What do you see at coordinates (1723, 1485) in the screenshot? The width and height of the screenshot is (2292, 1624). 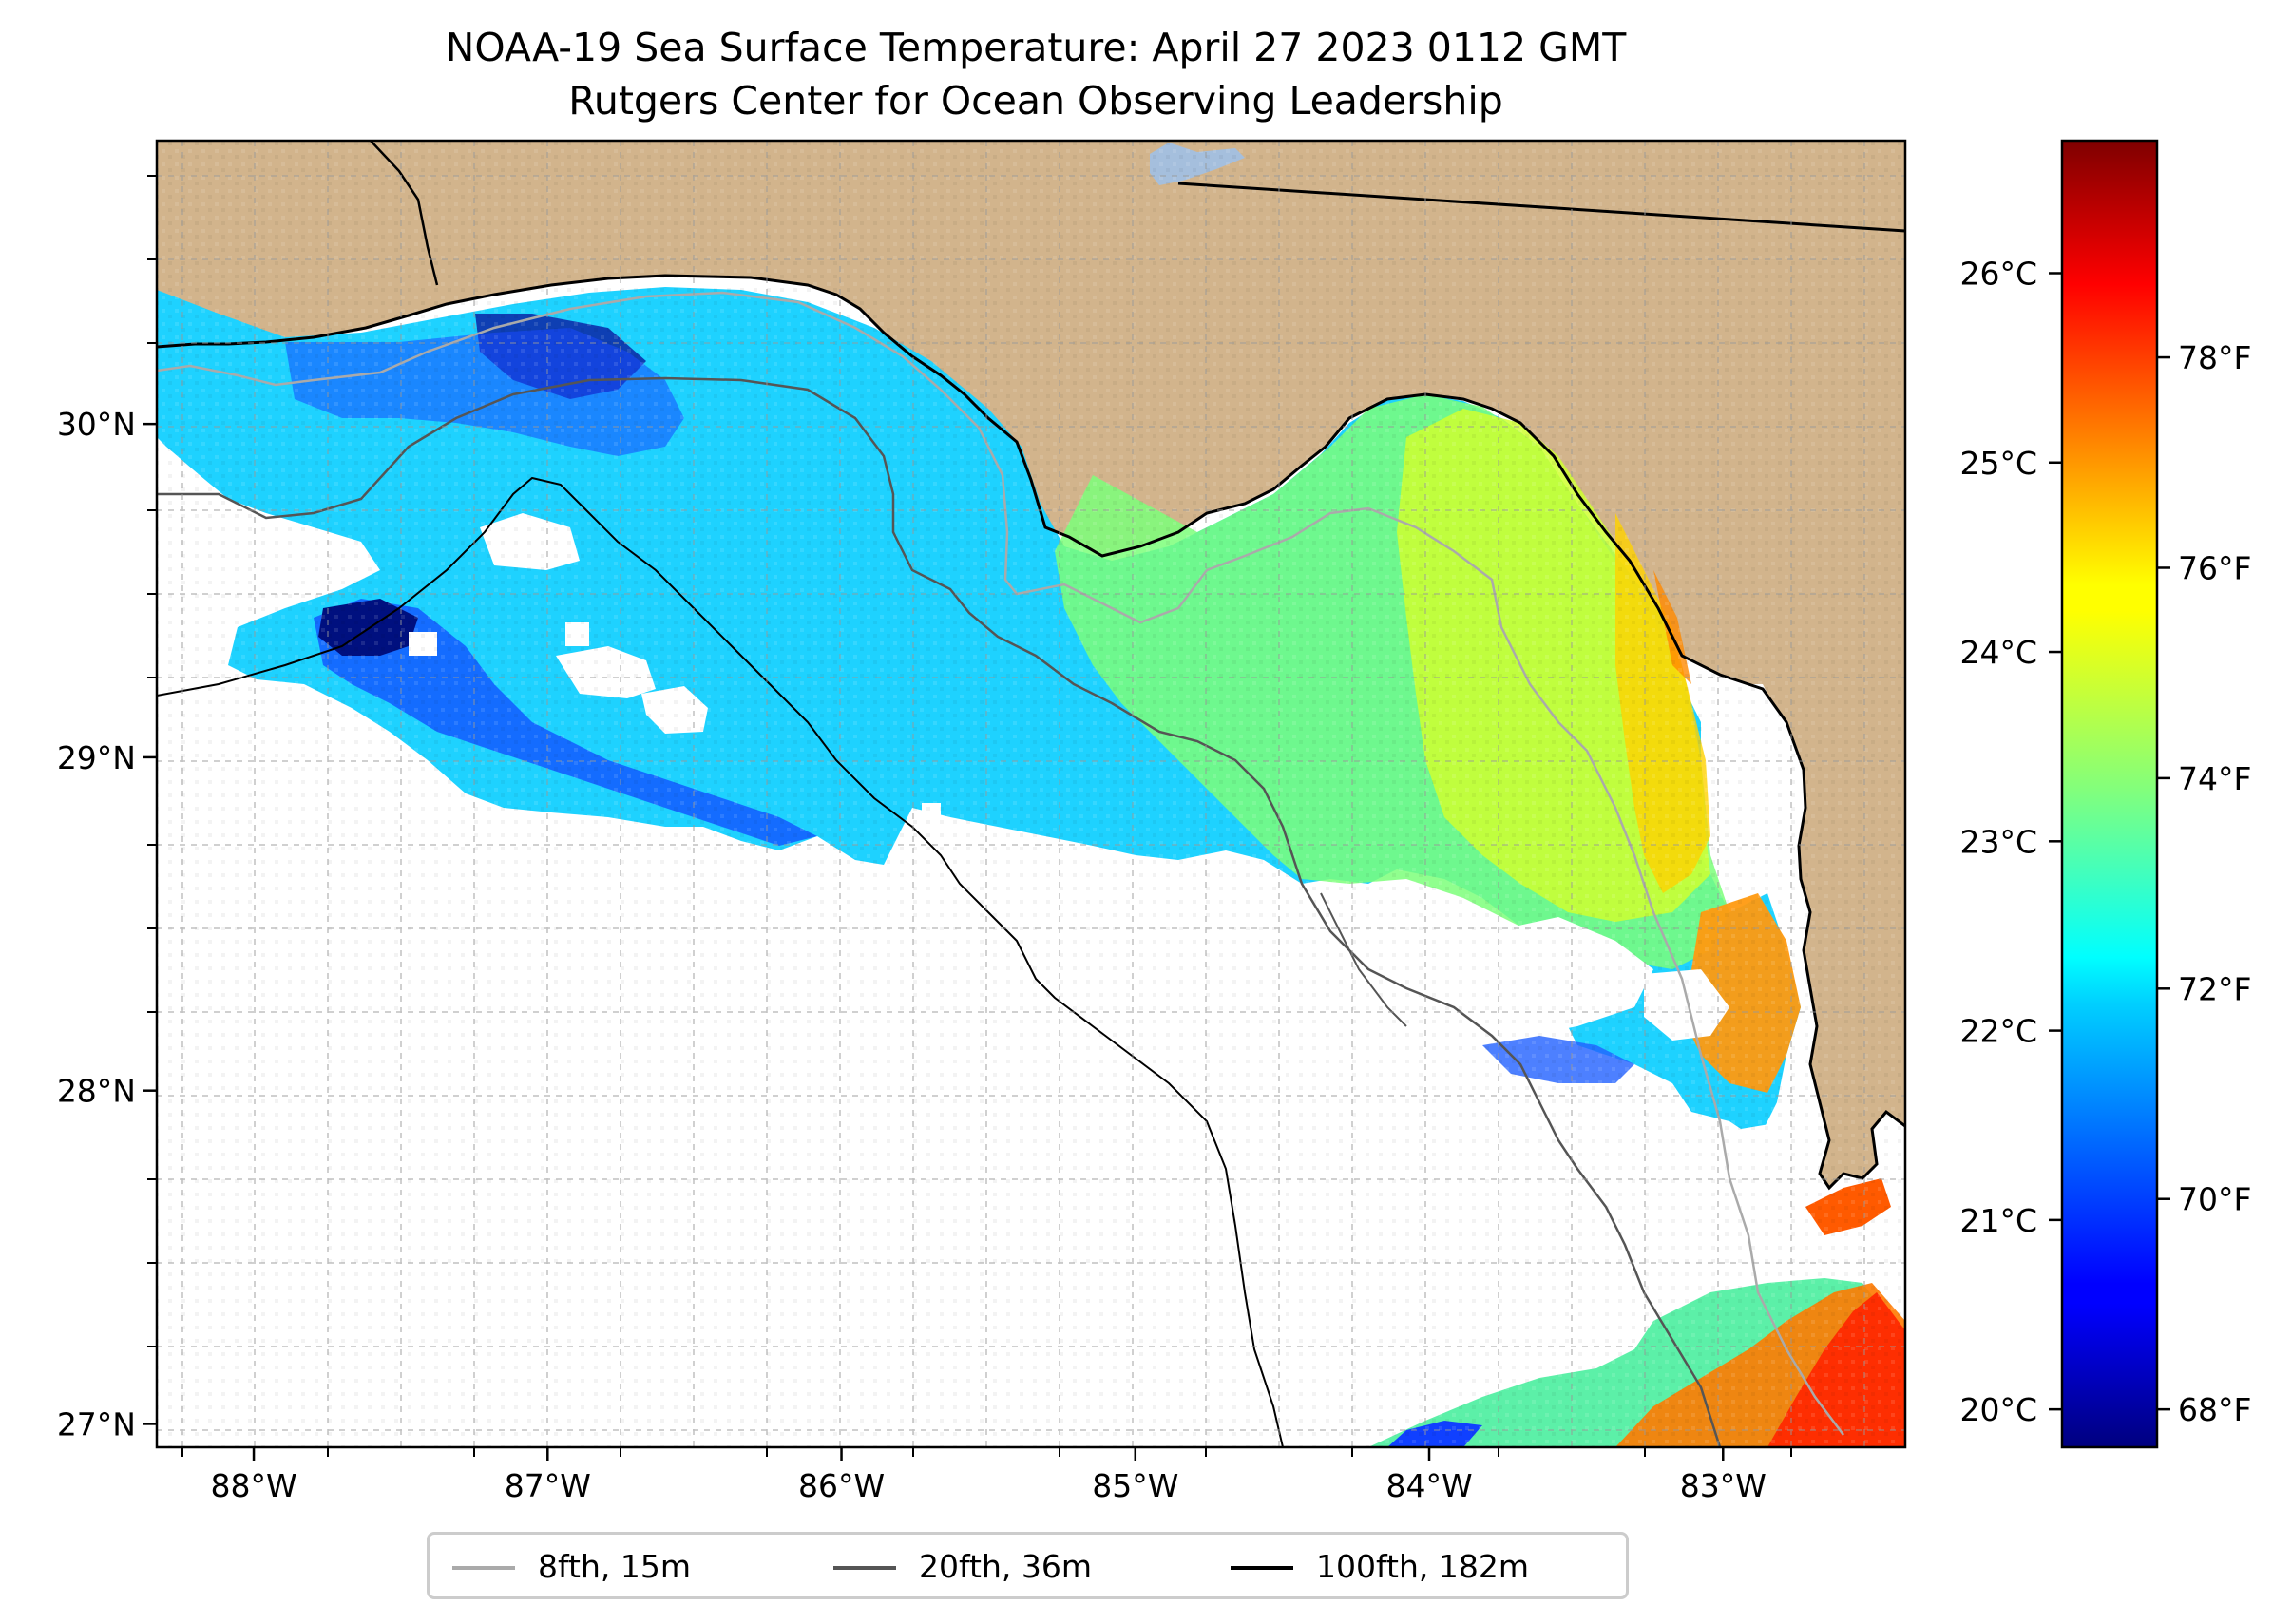 I see `lon-tick-label: 83°W` at bounding box center [1723, 1485].